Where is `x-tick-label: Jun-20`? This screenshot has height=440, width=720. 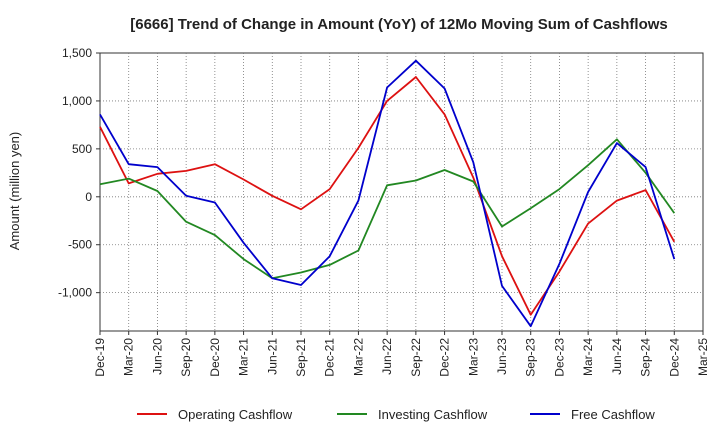 x-tick-label: Jun-20 is located at coordinates (157, 356).